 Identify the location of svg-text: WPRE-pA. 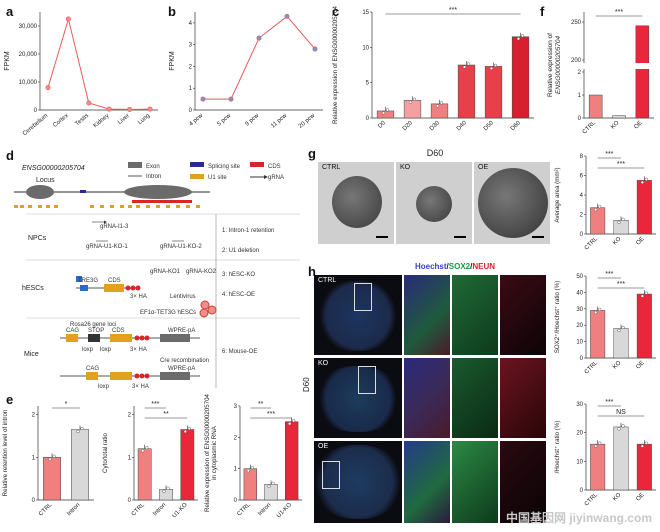
(181, 331).